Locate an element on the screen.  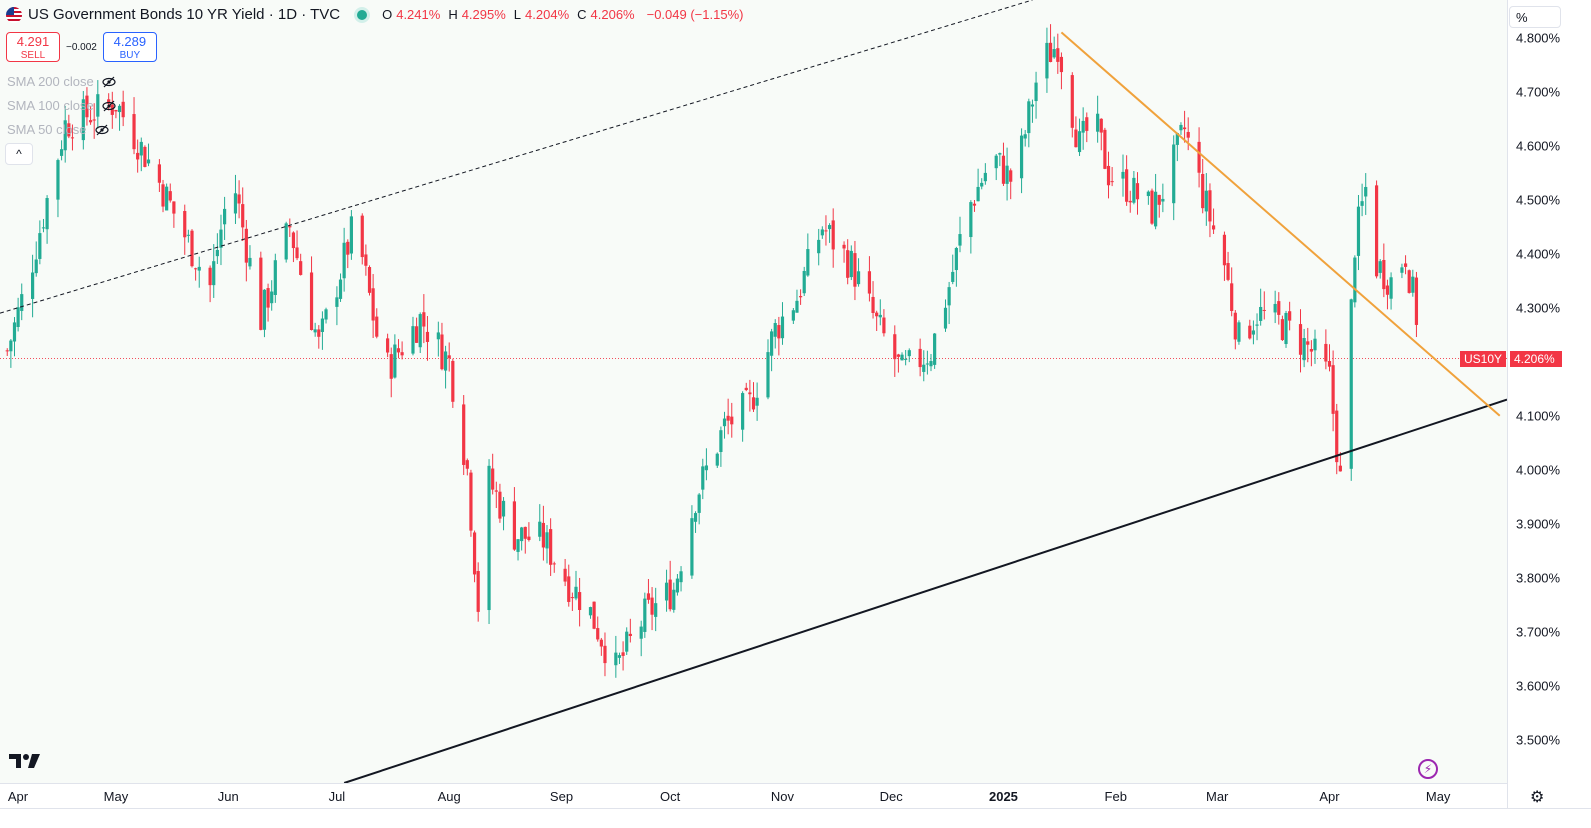
downtrend-line is located at coordinates (1280, 224).